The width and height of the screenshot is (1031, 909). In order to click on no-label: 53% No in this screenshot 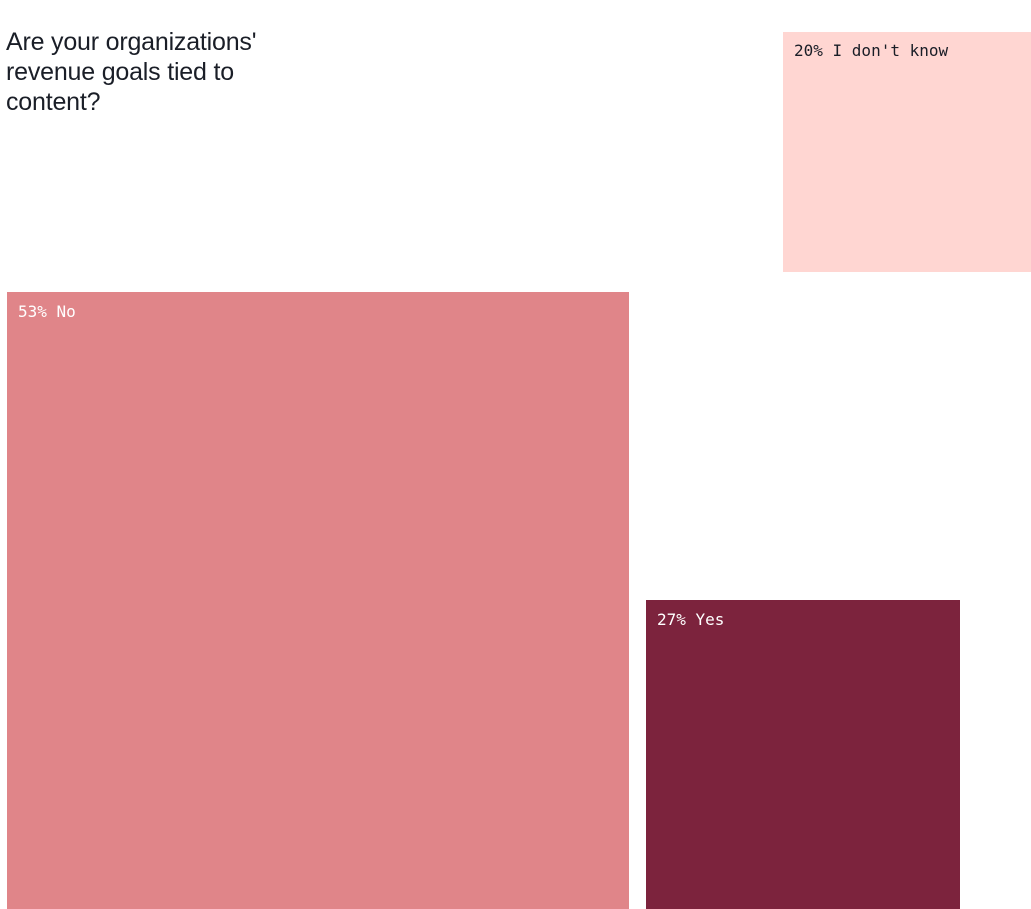, I will do `click(47, 311)`.